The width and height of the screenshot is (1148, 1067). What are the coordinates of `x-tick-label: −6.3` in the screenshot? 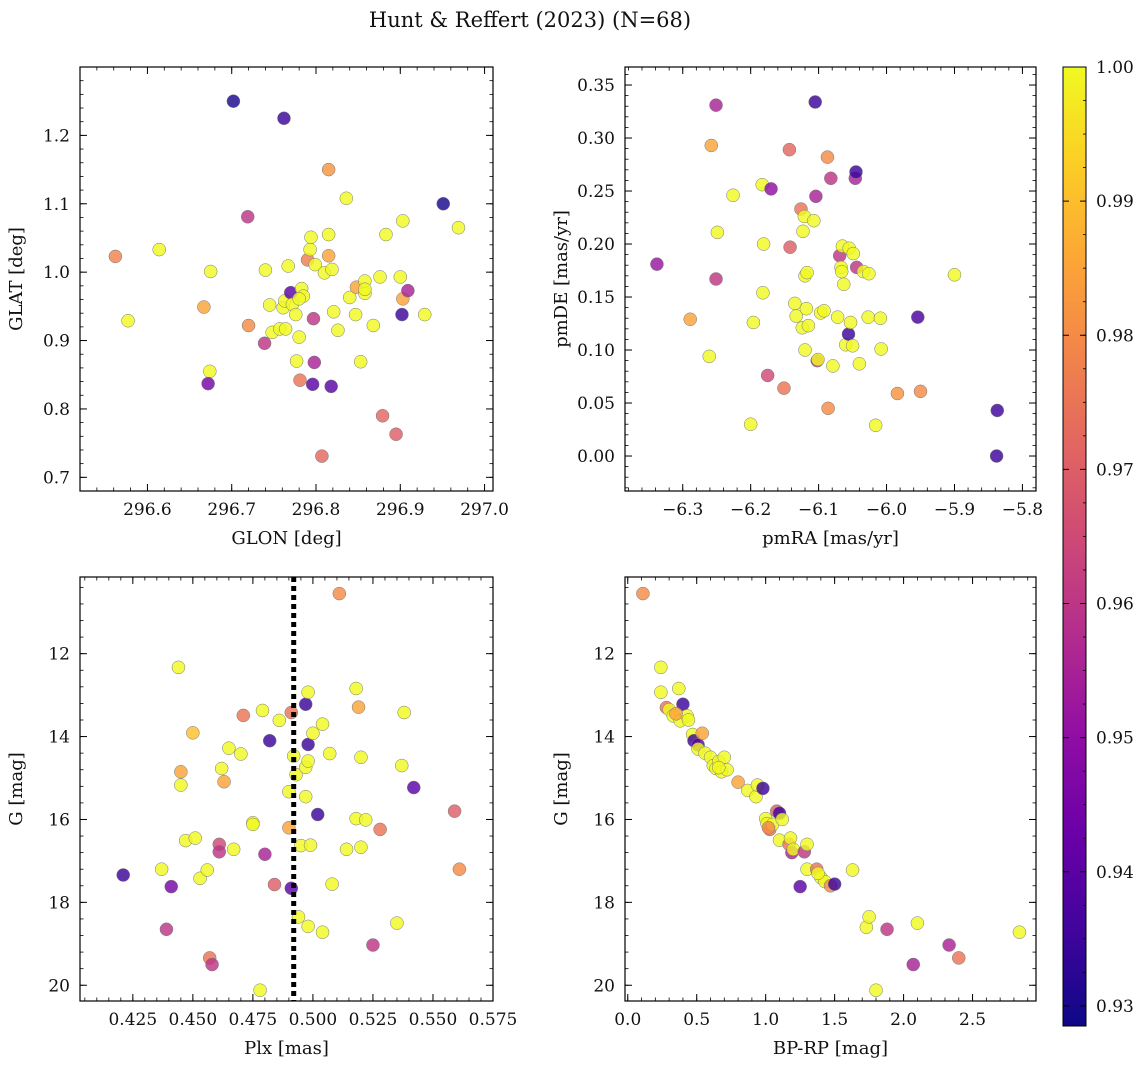 It's located at (682, 510).